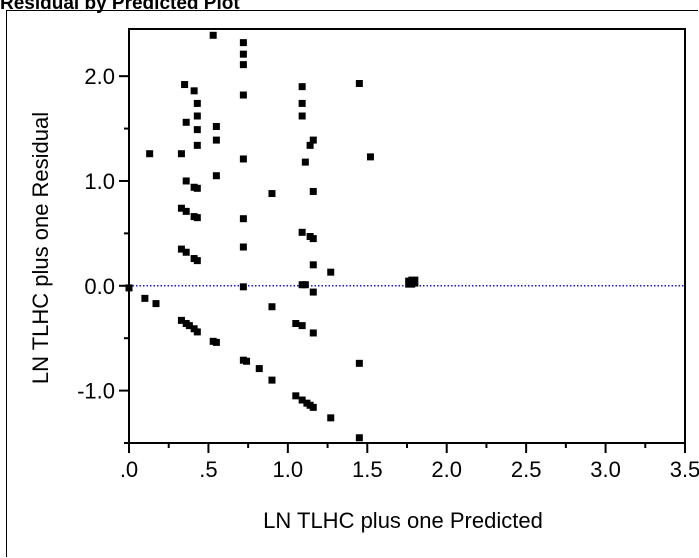  What do you see at coordinates (288, 469) in the screenshot?
I see `x-tick-label: 1.0` at bounding box center [288, 469].